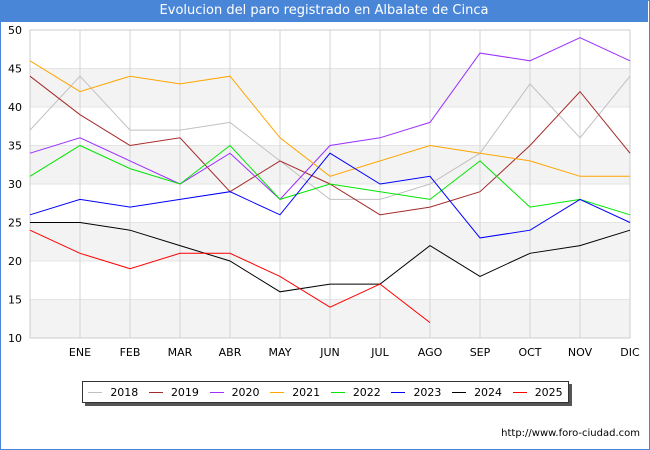  I want to click on x-tick-label: ENE, so click(80, 352).